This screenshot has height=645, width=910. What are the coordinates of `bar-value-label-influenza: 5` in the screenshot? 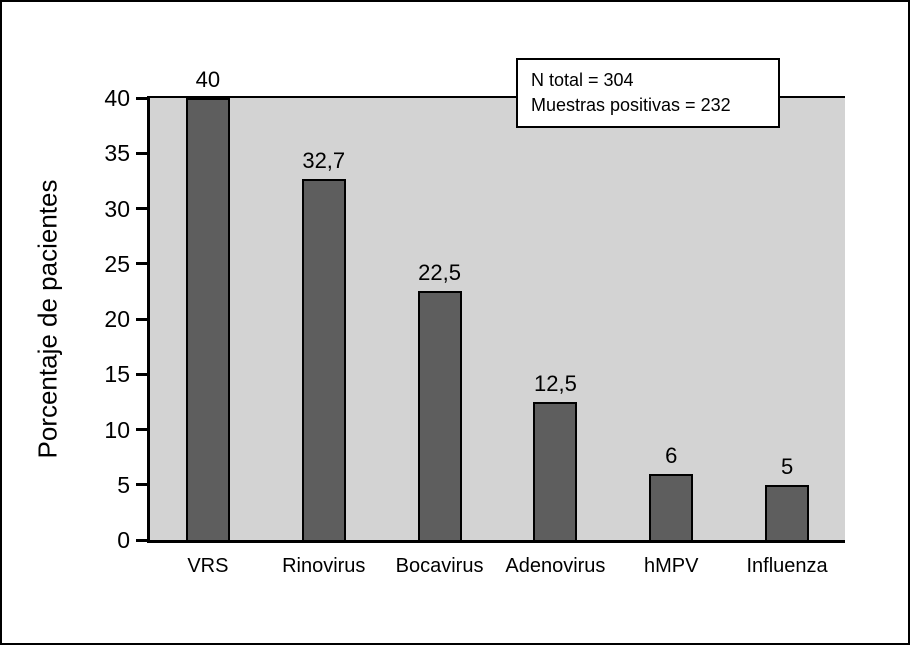 It's located at (787, 466).